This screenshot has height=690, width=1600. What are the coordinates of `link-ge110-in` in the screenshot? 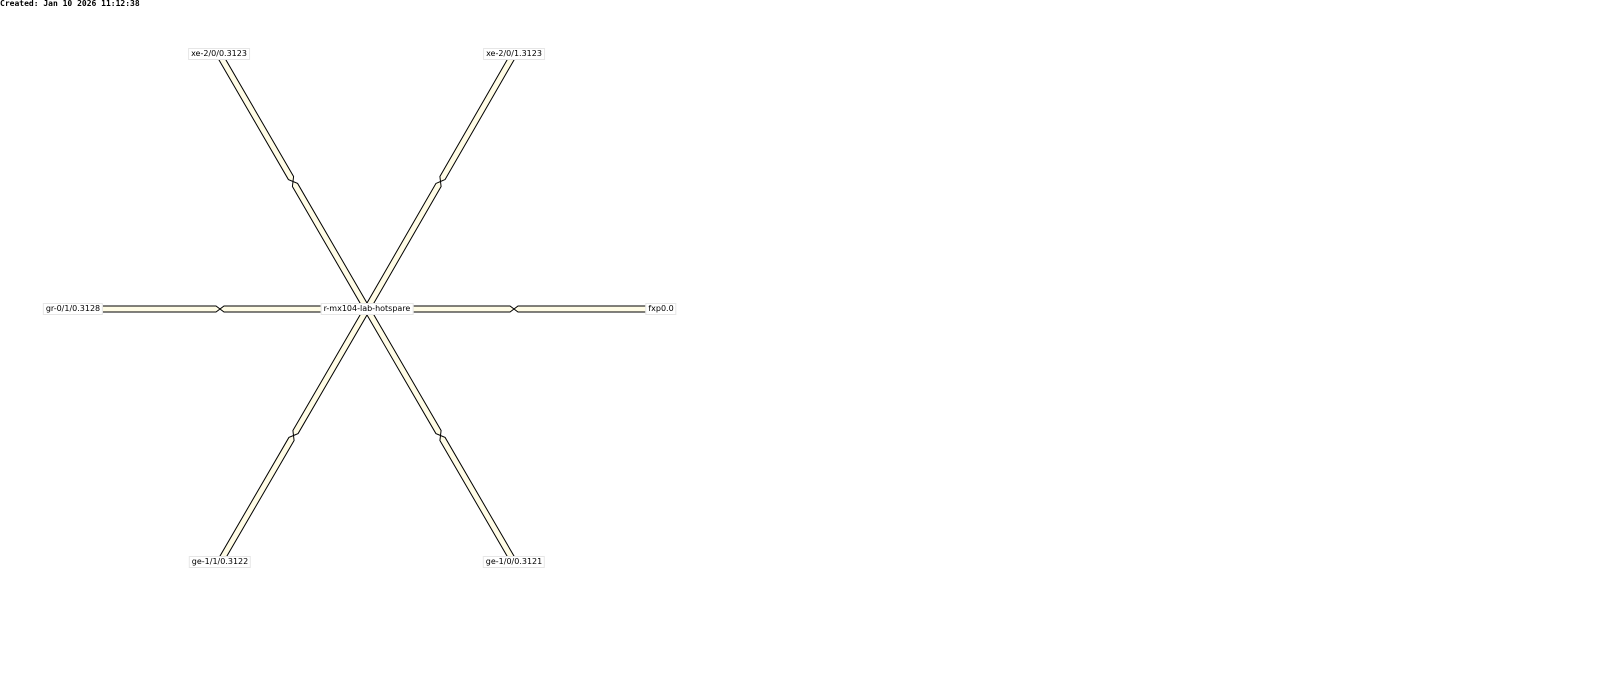 It's located at (255, 499).